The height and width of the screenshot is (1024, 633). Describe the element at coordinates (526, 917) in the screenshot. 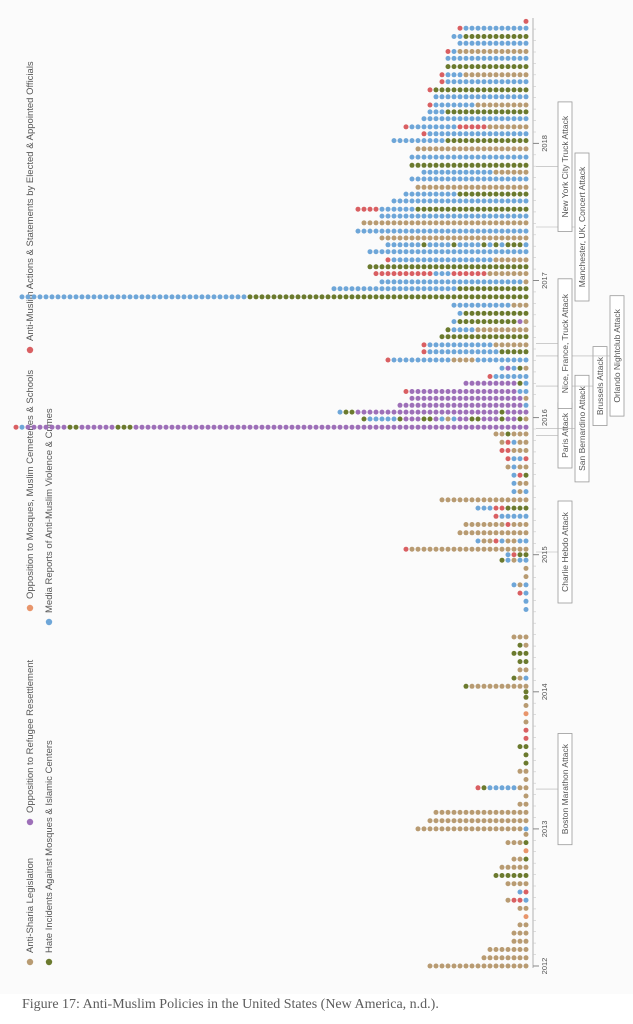

I see `dot-d` at that location.